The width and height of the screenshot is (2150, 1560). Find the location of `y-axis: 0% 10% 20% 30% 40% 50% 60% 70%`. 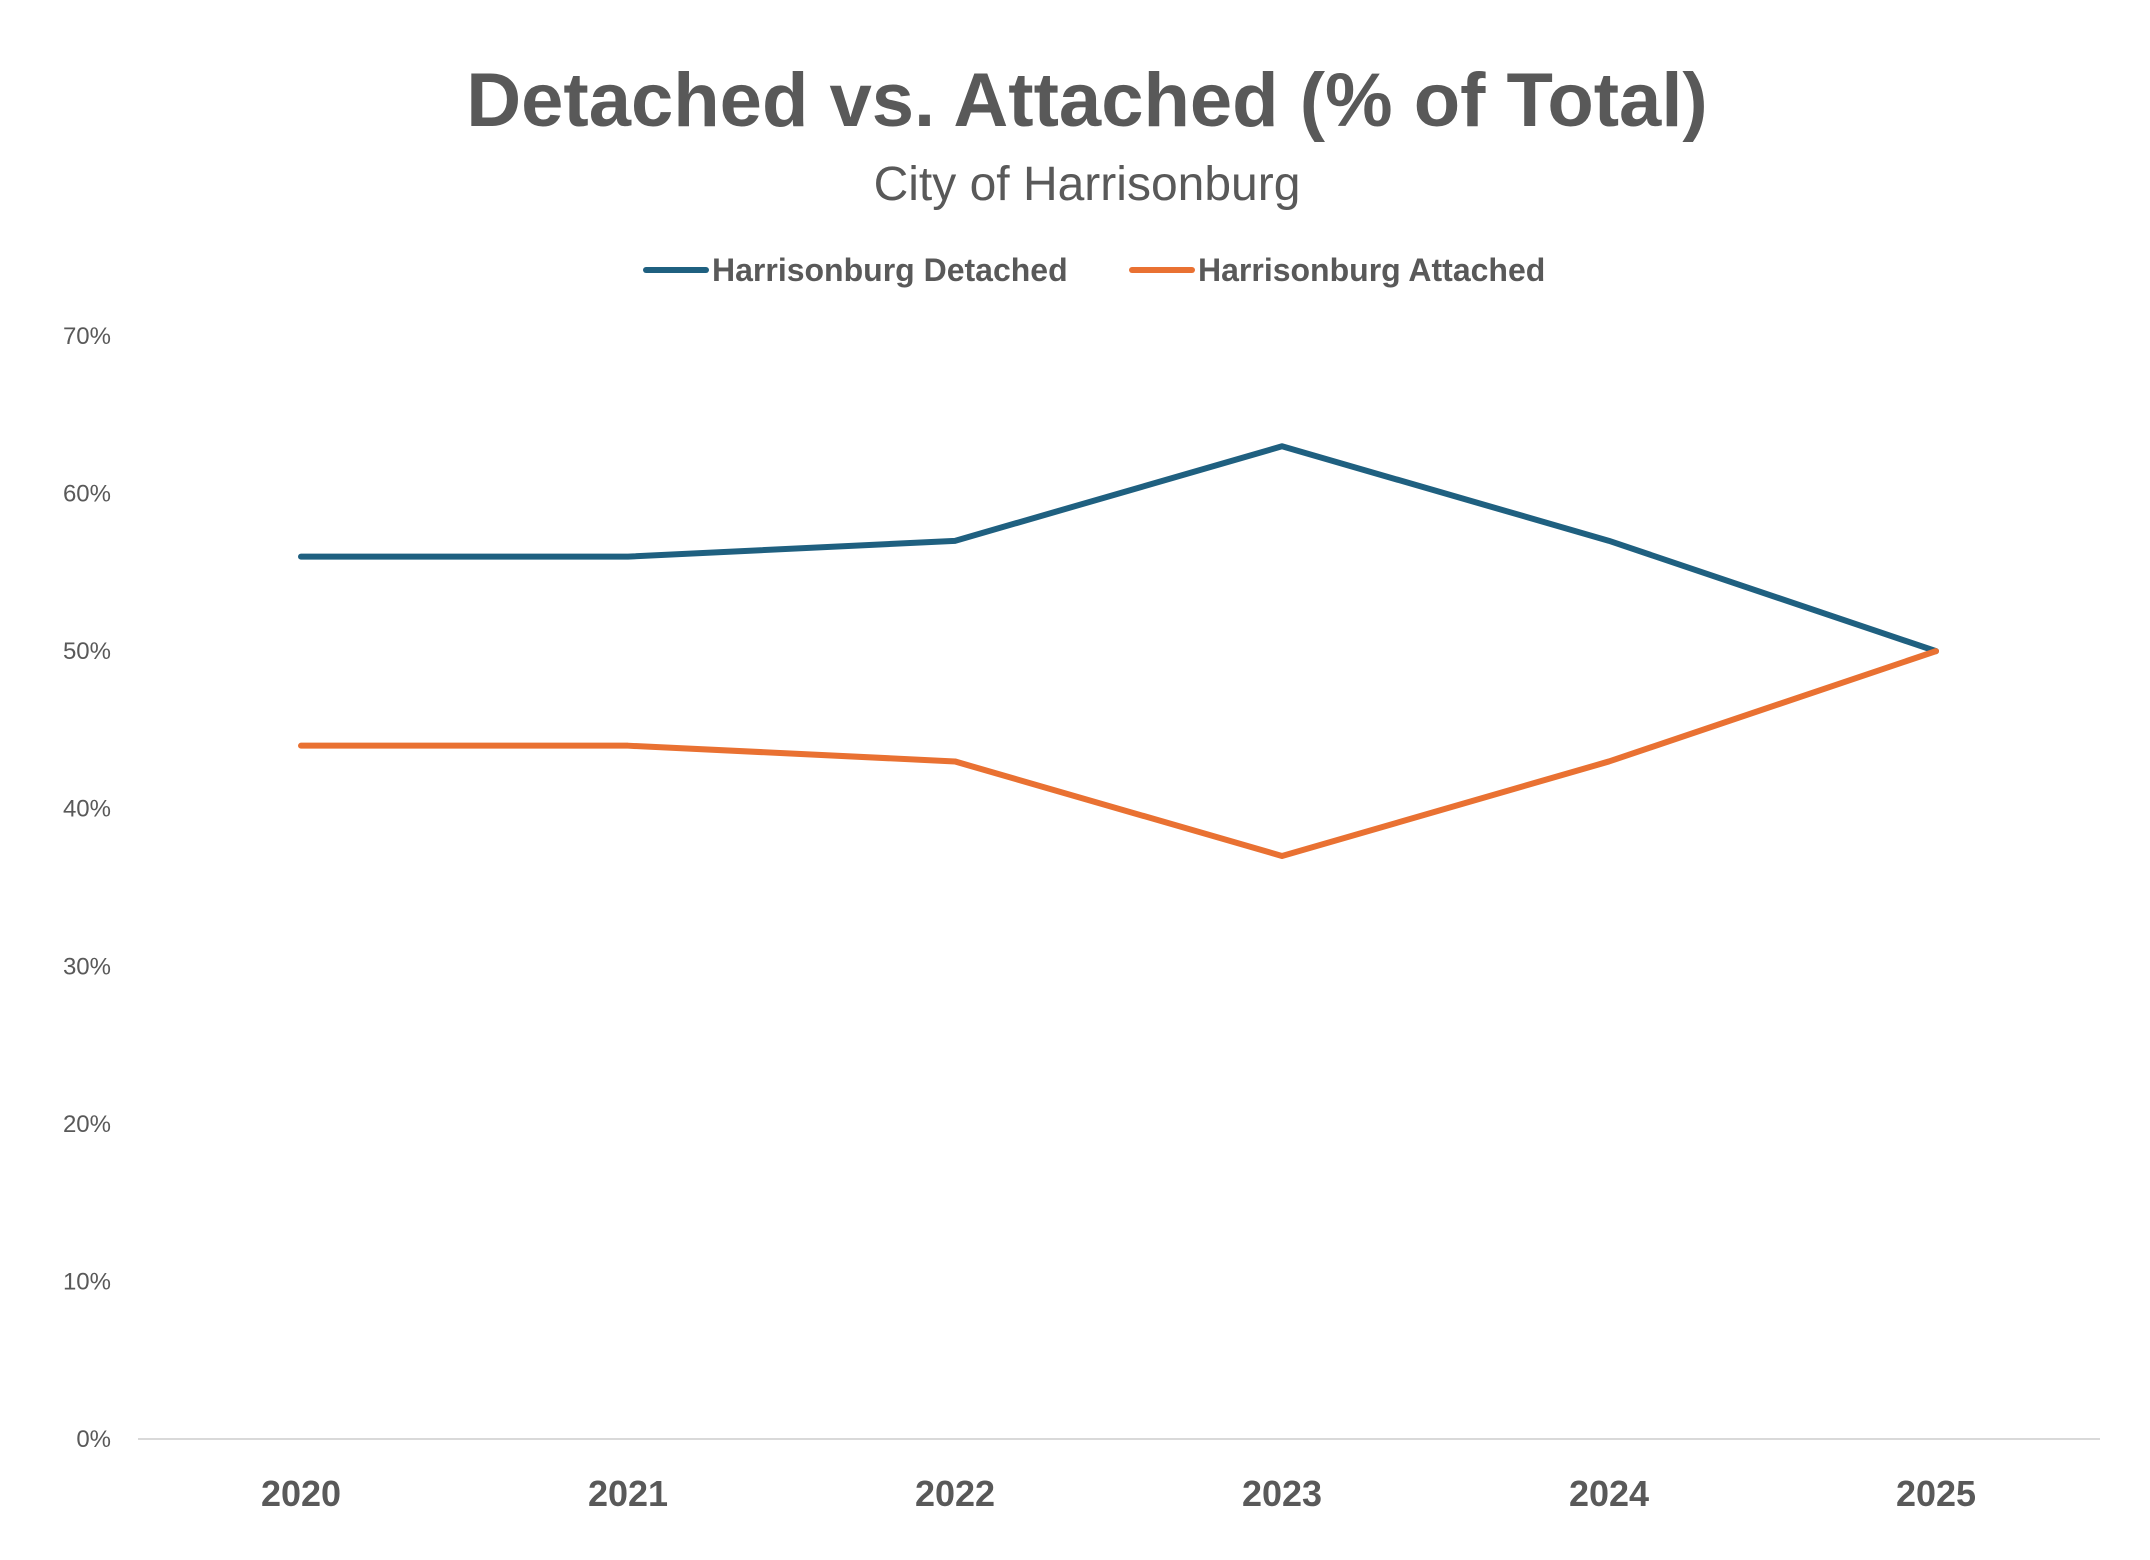

y-axis: 0% 10% 20% 30% 40% 50% 60% 70% is located at coordinates (87, 888).